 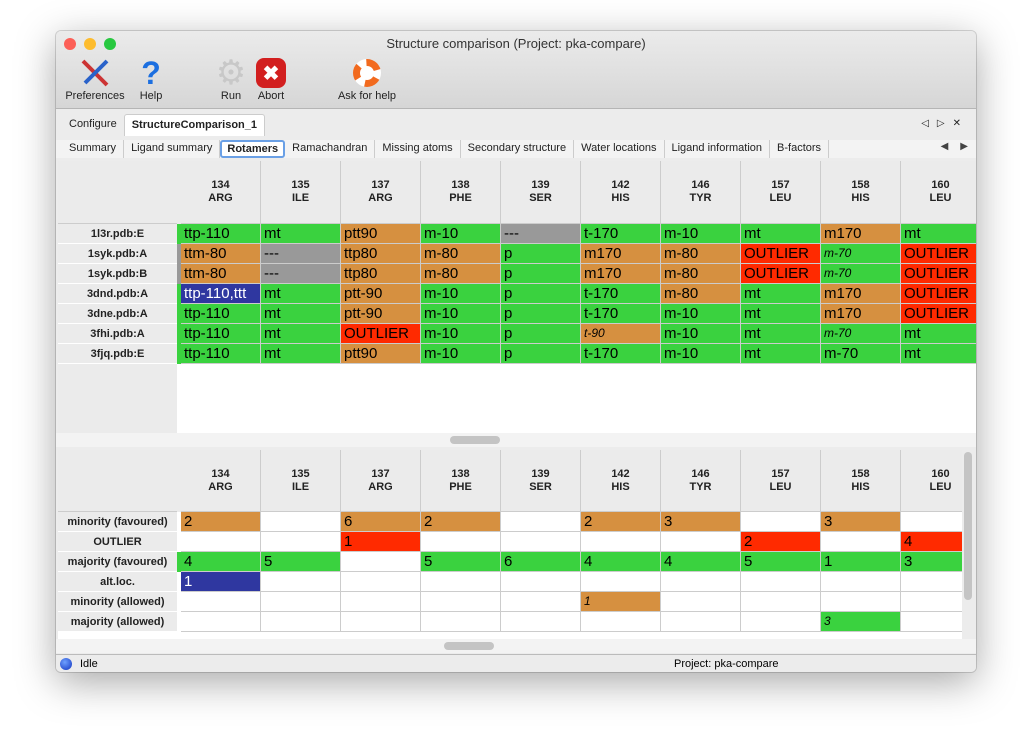 What do you see at coordinates (968, 526) in the screenshot?
I see `vertical-scrollbar` at bounding box center [968, 526].